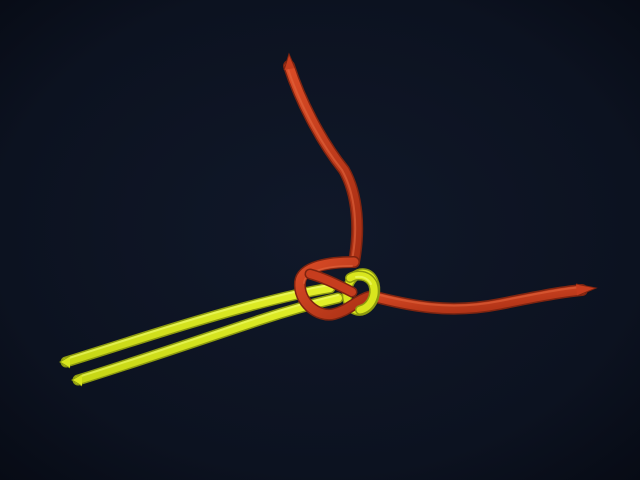 This screenshot has height=480, width=640. I want to click on yellow-rope-pair, so click(201, 334).